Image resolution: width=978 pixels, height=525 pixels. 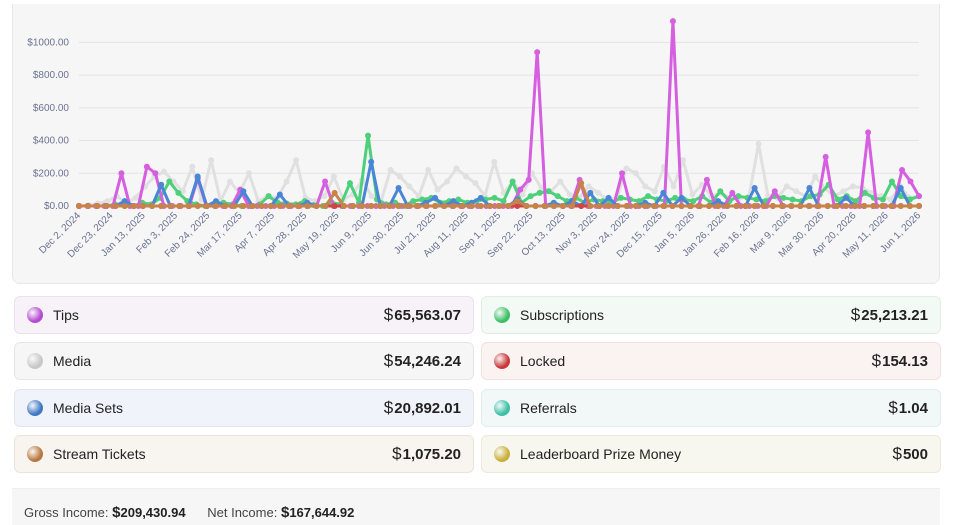 What do you see at coordinates (244, 408) in the screenshot?
I see `legend-item-media-sets: Media Sets $20,892.01` at bounding box center [244, 408].